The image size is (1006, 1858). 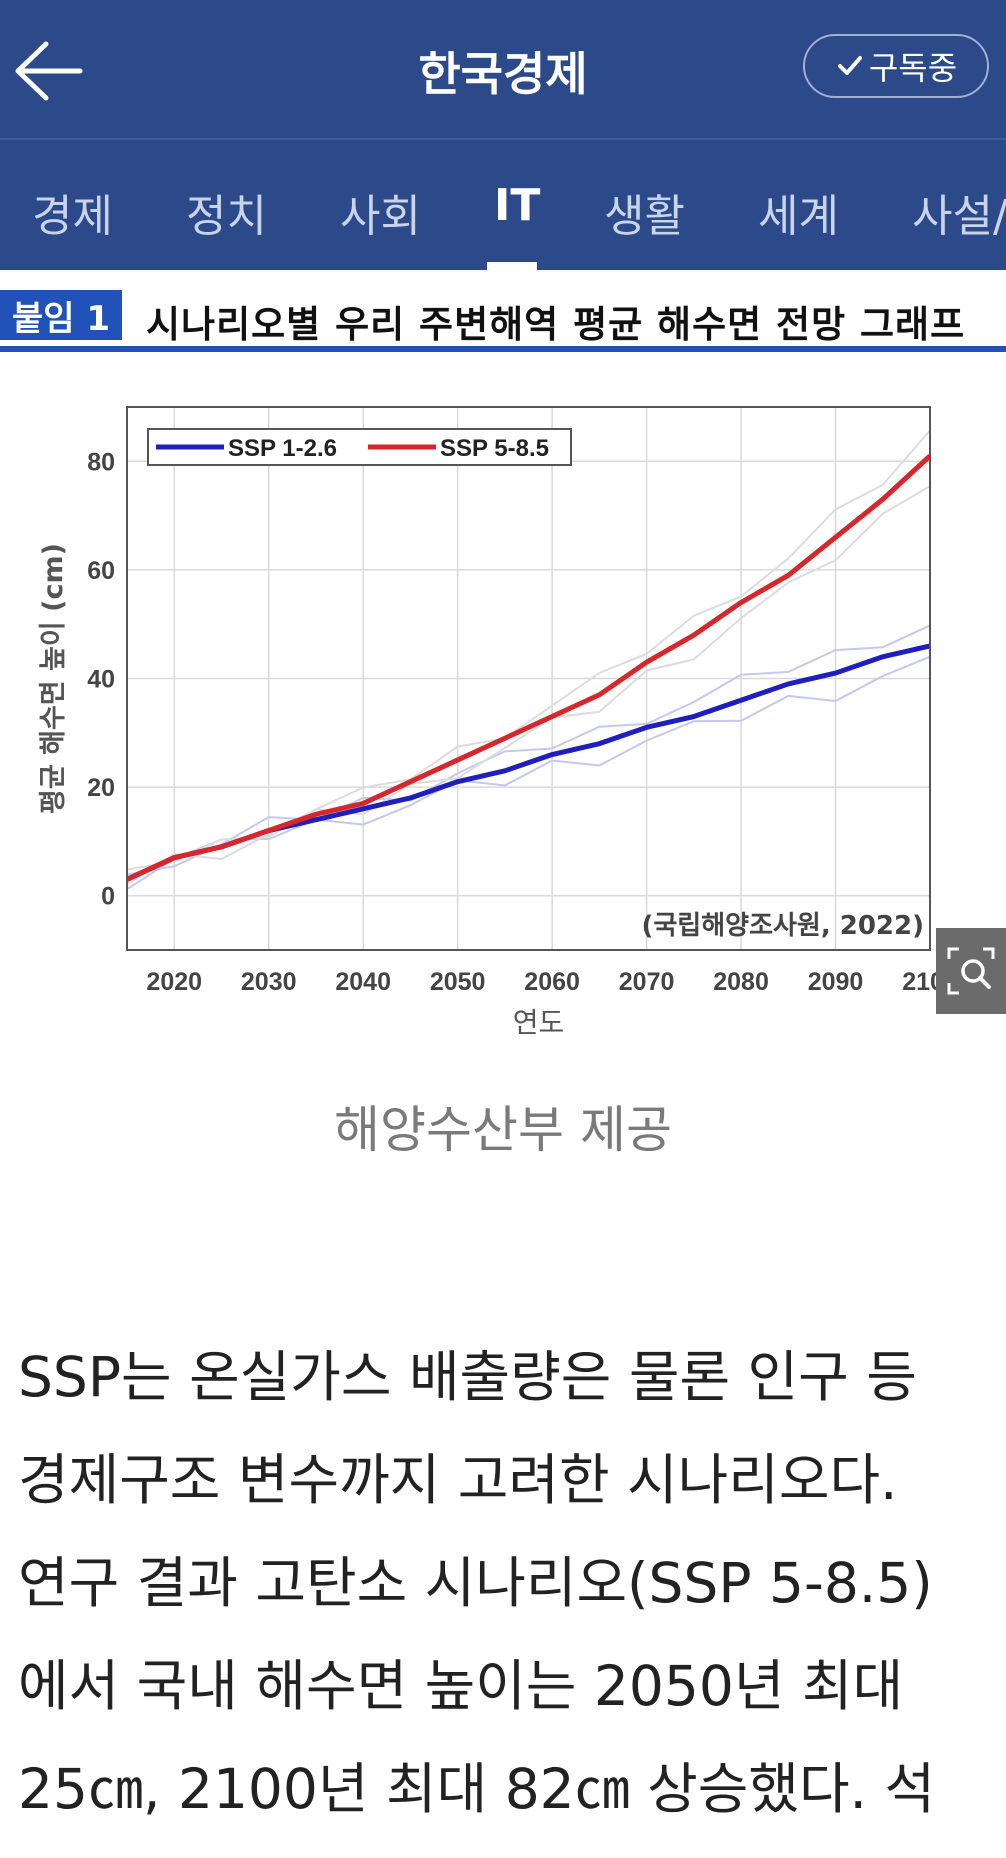 I want to click on back-button, so click(x=50, y=70).